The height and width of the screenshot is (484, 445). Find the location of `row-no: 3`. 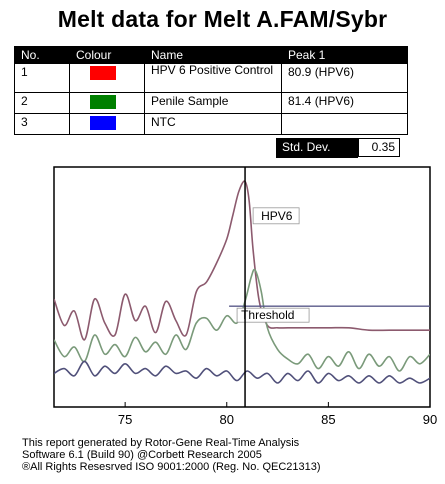

row-no: 3 is located at coordinates (42, 124).